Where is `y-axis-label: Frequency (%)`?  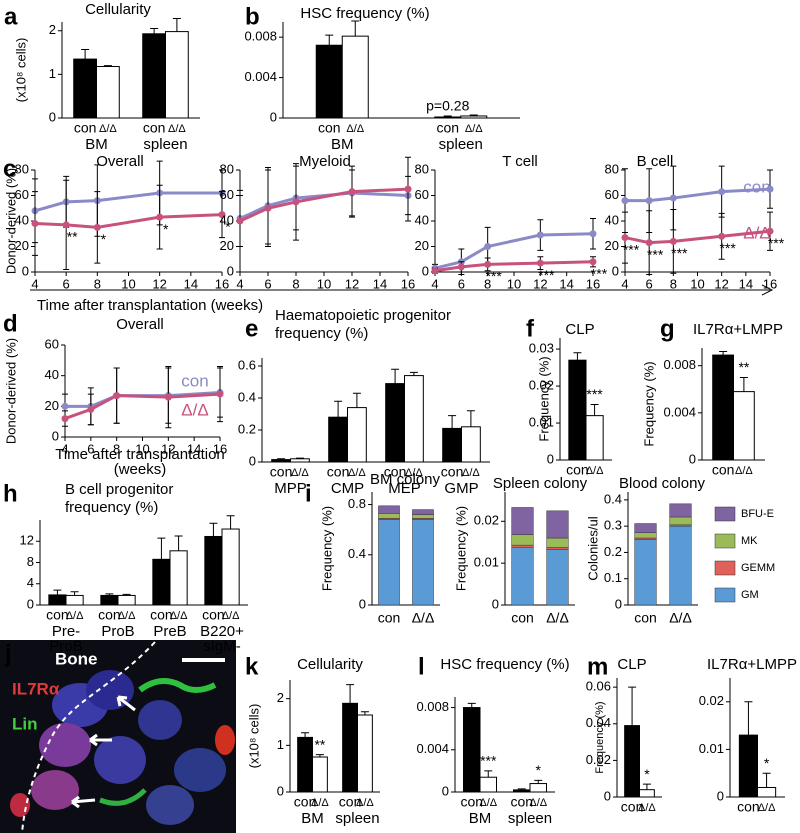
y-axis-label: Frequency (%) is located at coordinates (648, 403).